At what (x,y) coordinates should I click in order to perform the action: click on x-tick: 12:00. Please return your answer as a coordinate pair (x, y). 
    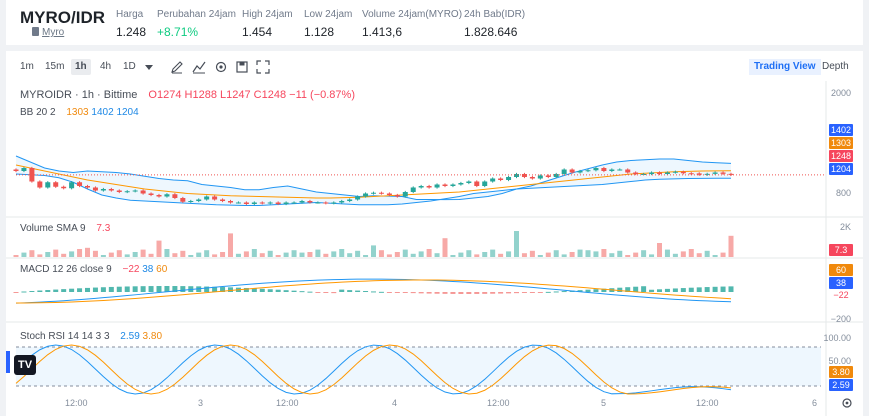
    Looking at the image, I should click on (76, 403).